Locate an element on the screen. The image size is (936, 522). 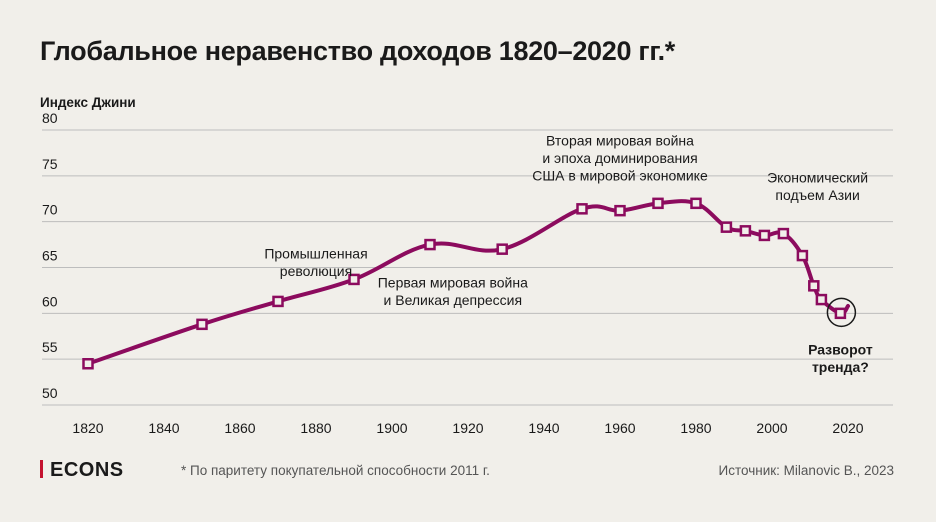
y-tick-label: 70 is located at coordinates (50, 210).